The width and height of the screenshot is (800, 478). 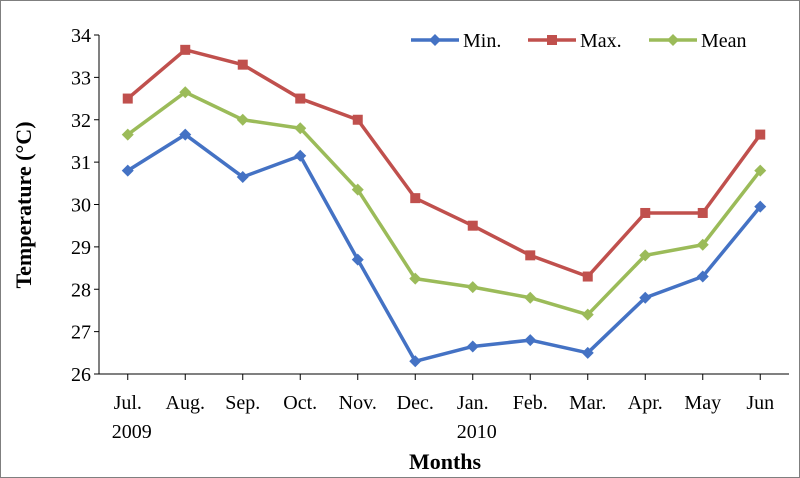 I want to click on y-tick-label: 34, so click(x=81, y=36).